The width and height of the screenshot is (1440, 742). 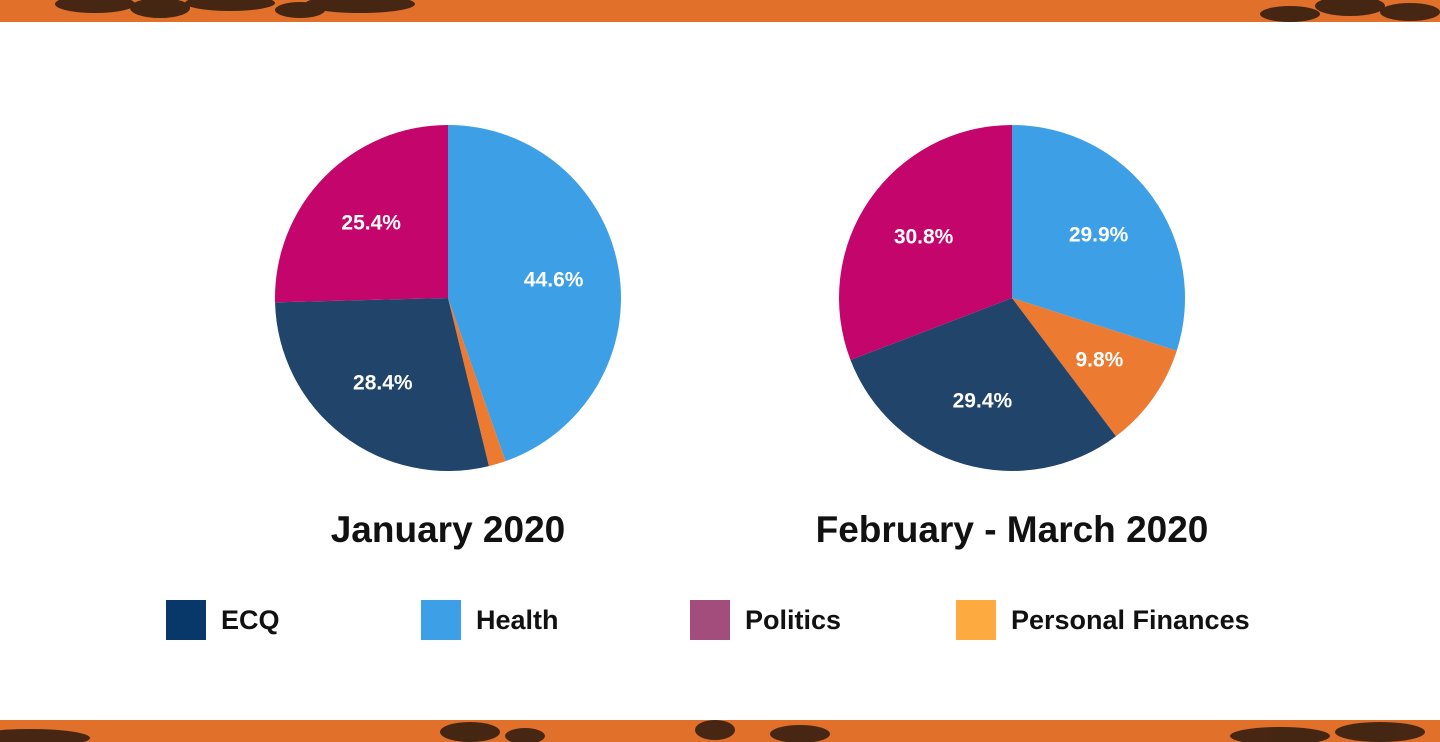 I want to click on pie-february-march-label-health: 29.9%, so click(x=1099, y=234).